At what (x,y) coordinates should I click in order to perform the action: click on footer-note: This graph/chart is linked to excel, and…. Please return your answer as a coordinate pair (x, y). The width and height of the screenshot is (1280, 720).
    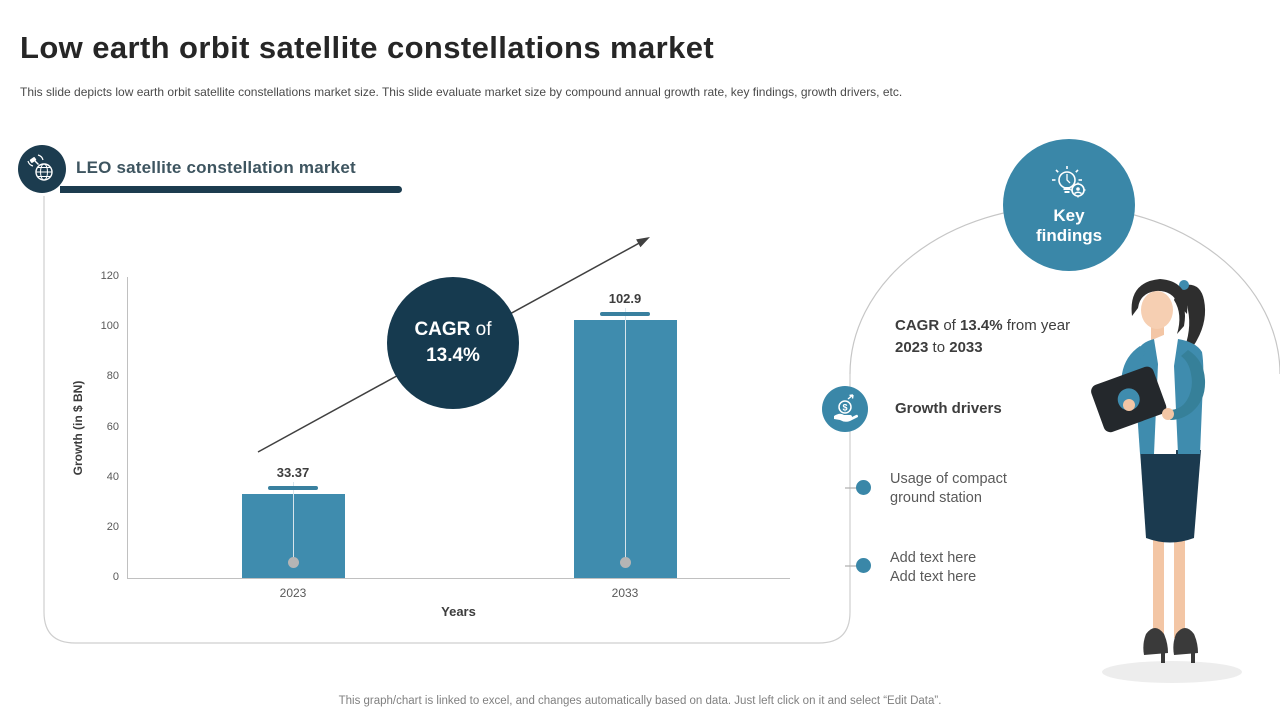
    Looking at the image, I should click on (640, 701).